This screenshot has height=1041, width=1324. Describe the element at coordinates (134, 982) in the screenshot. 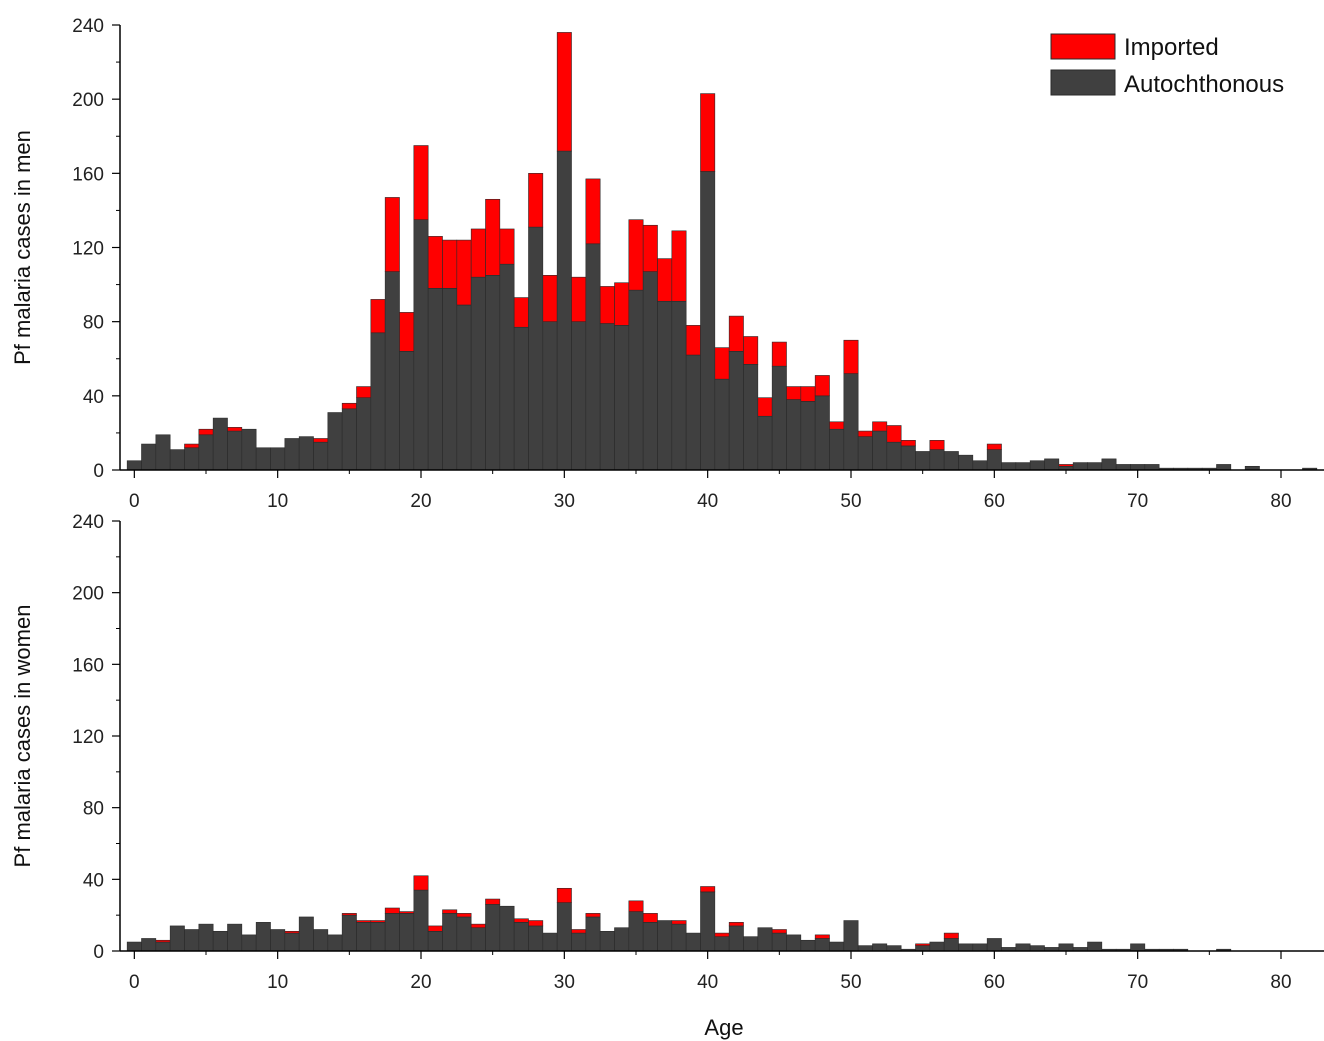

I see `women-x-tick-label: 0` at that location.